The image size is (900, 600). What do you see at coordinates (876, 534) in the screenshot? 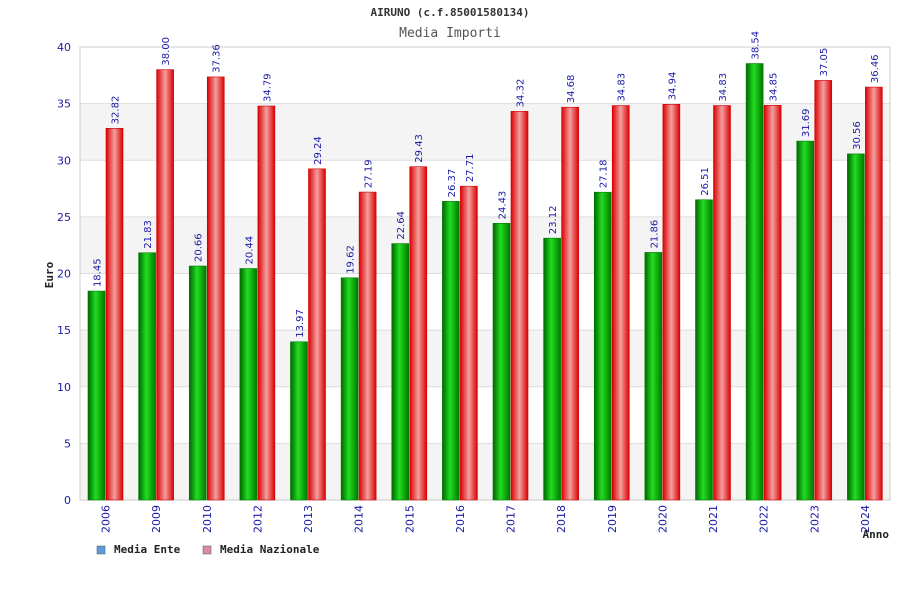
I see `x-axis-label: Anno` at bounding box center [876, 534].